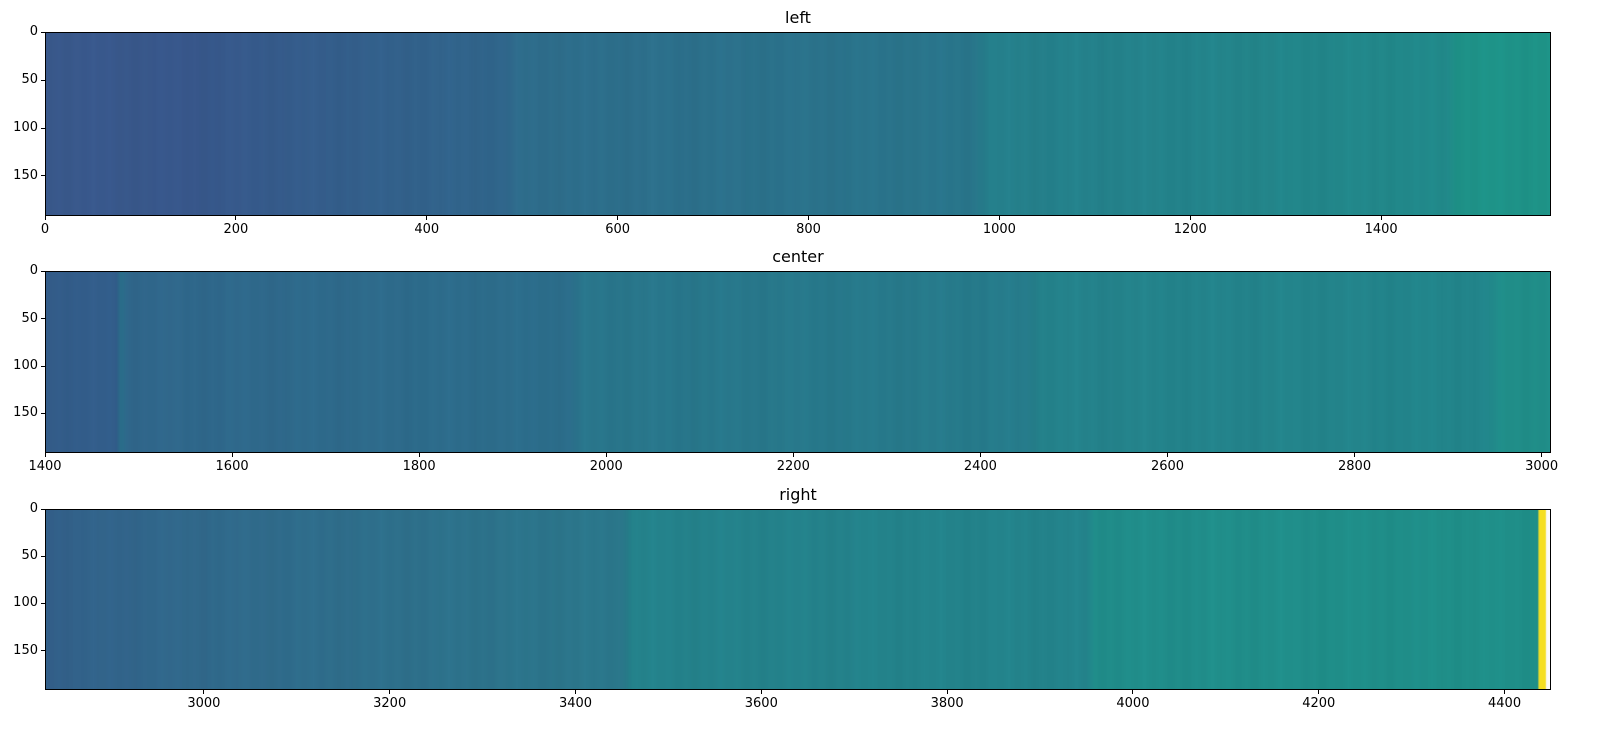 The height and width of the screenshot is (744, 1613). I want to click on x-tick-label: 3600, so click(761, 703).